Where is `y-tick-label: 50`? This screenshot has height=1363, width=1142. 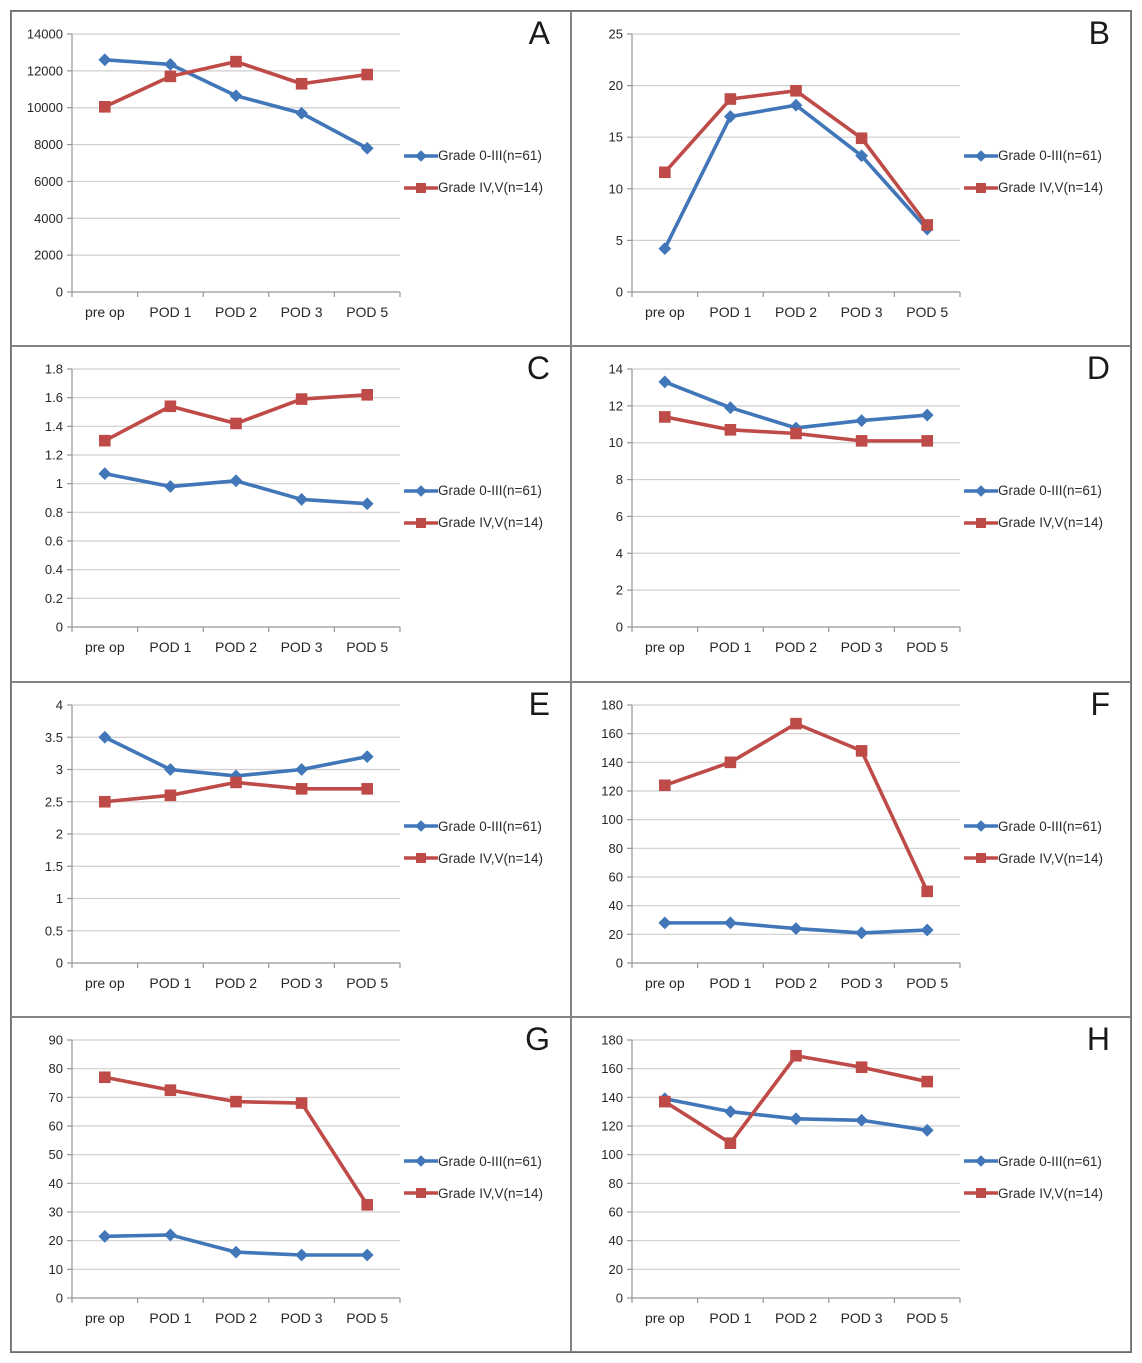
y-tick-label: 50 is located at coordinates (56, 1154).